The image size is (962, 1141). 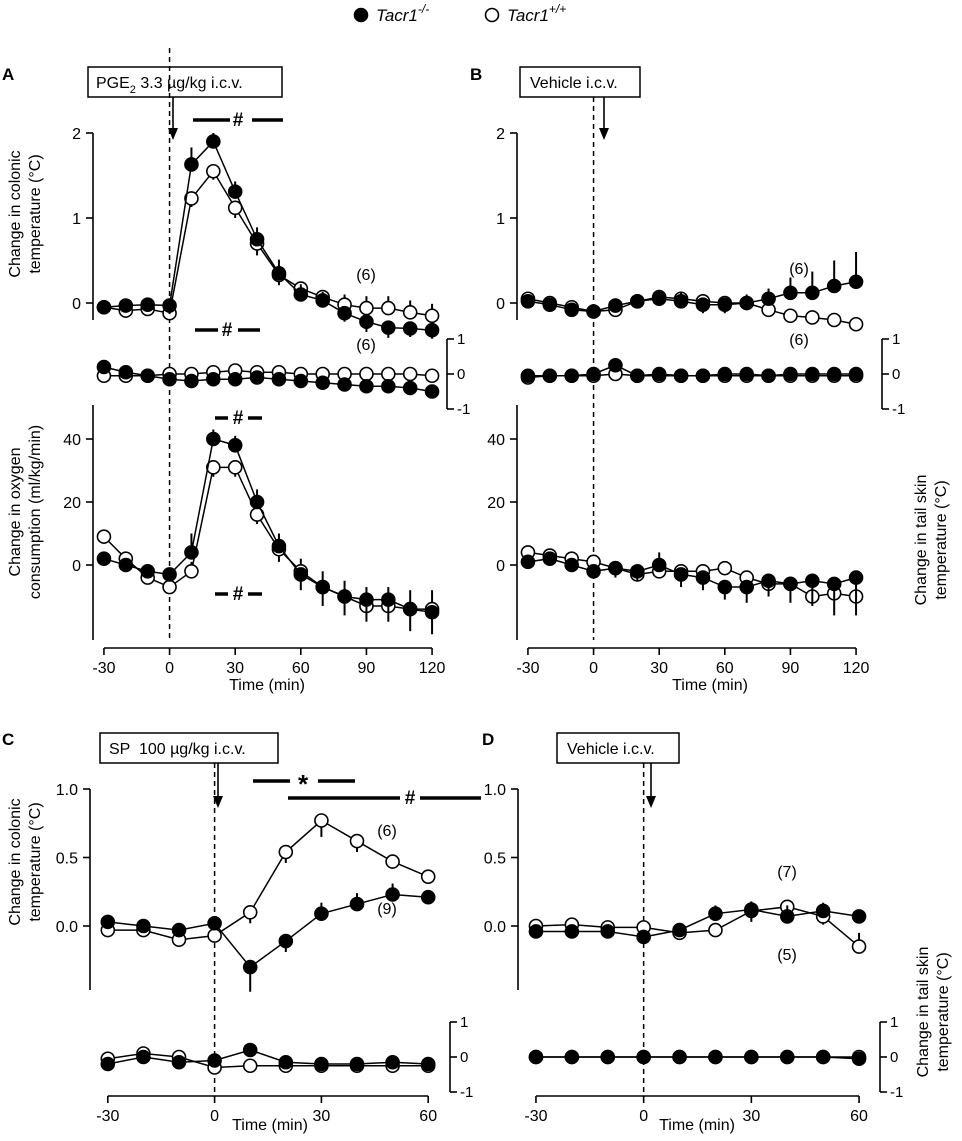 I want to click on panel-b-treatment-box, so click(x=580, y=82).